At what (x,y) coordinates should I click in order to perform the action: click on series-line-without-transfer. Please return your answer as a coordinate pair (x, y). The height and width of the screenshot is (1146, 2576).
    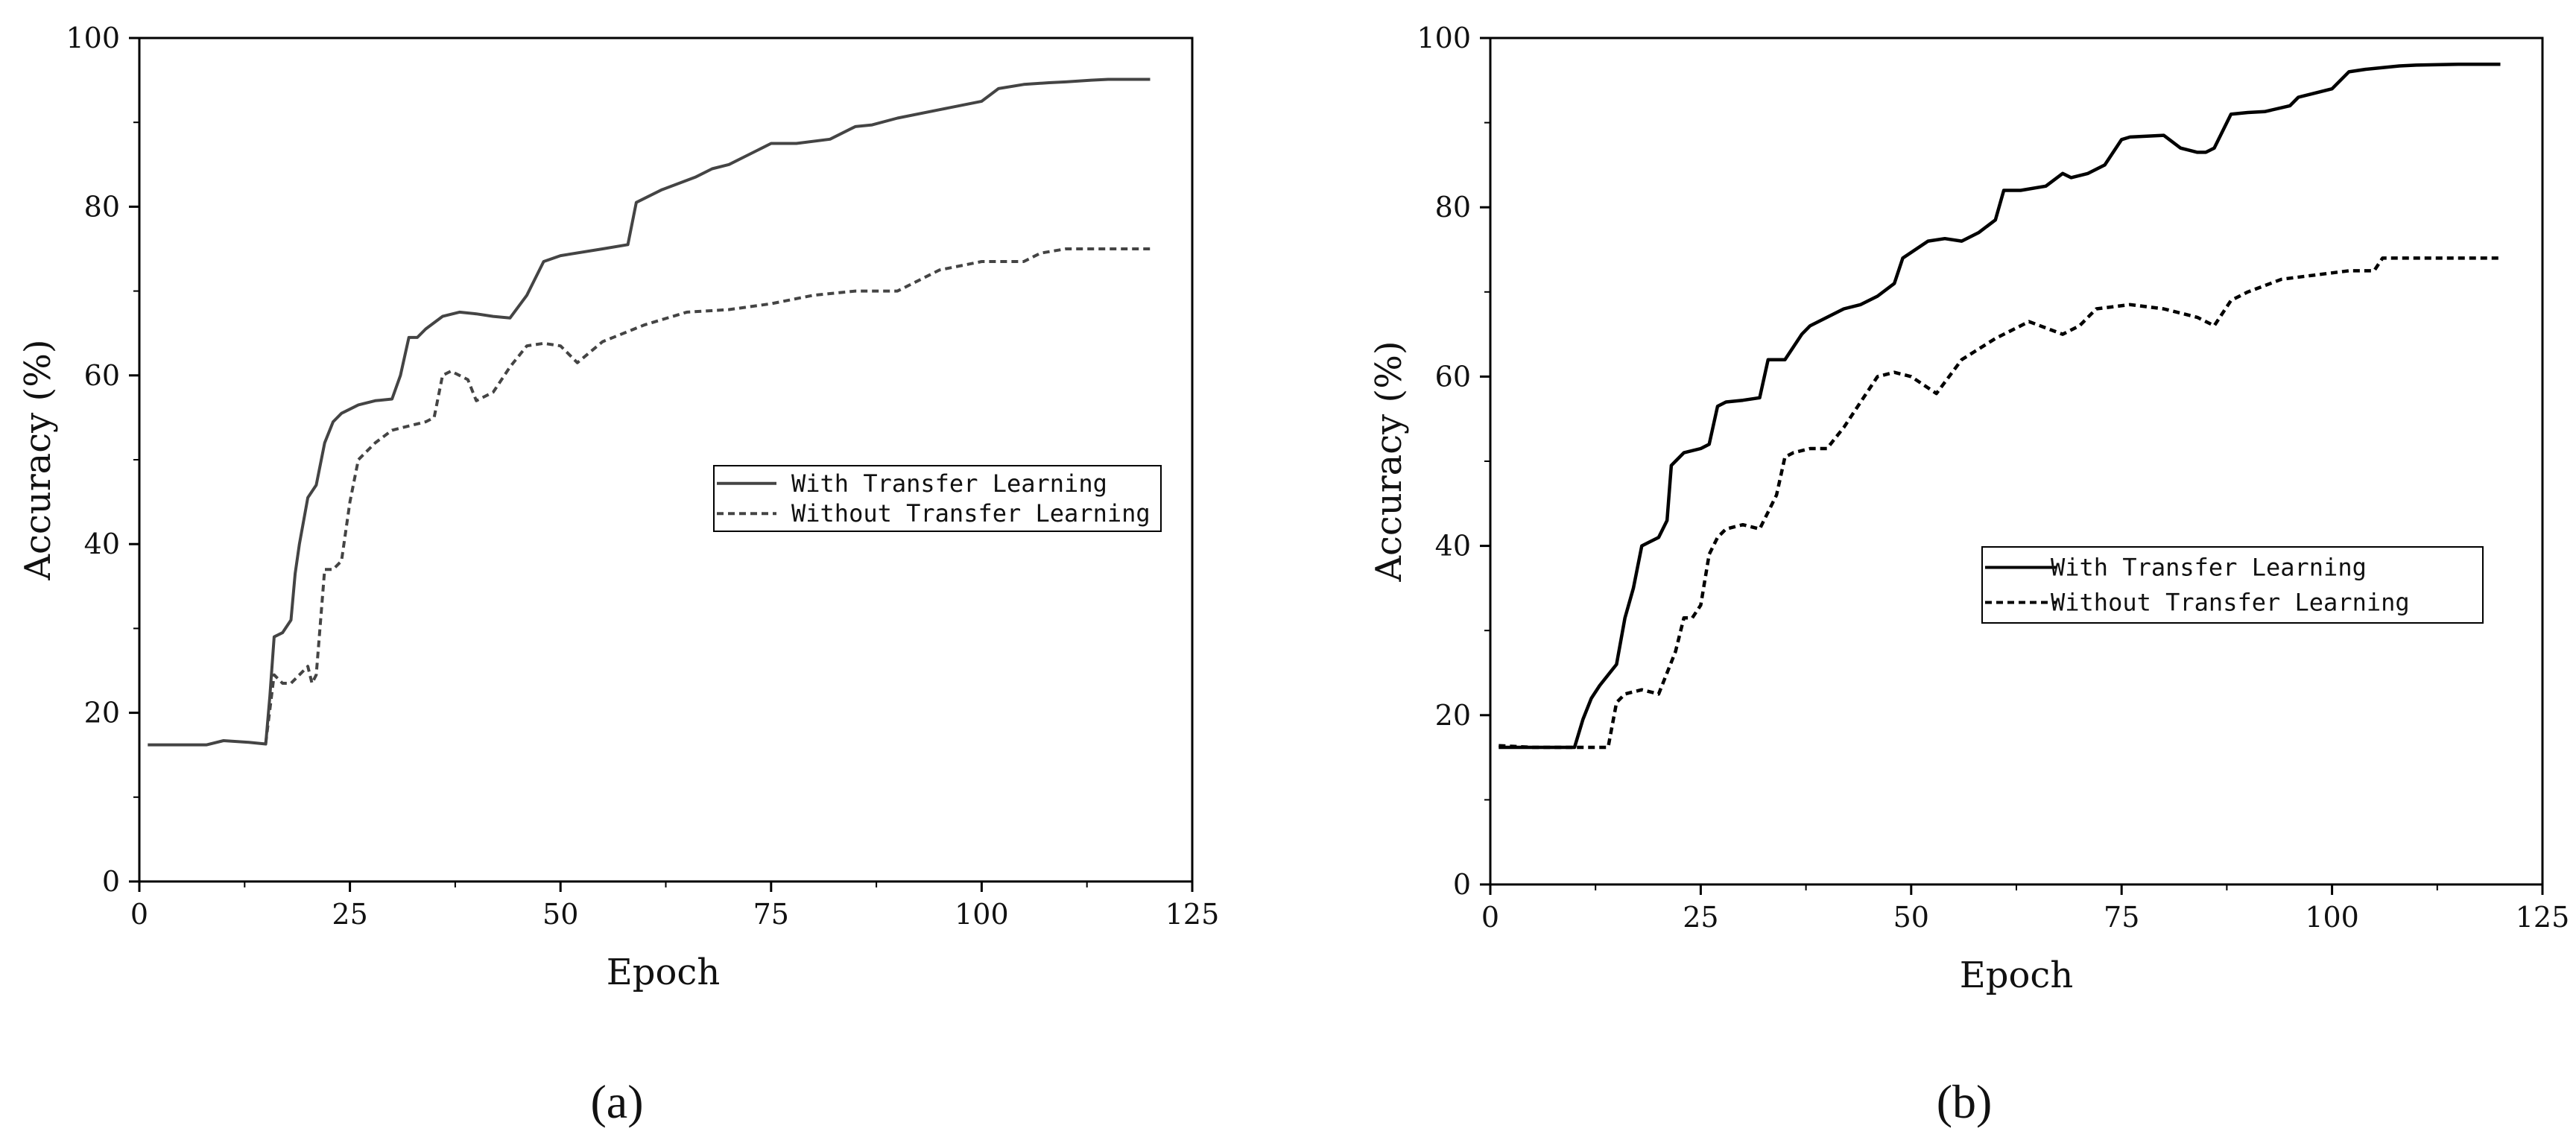
    Looking at the image, I should click on (707, 495).